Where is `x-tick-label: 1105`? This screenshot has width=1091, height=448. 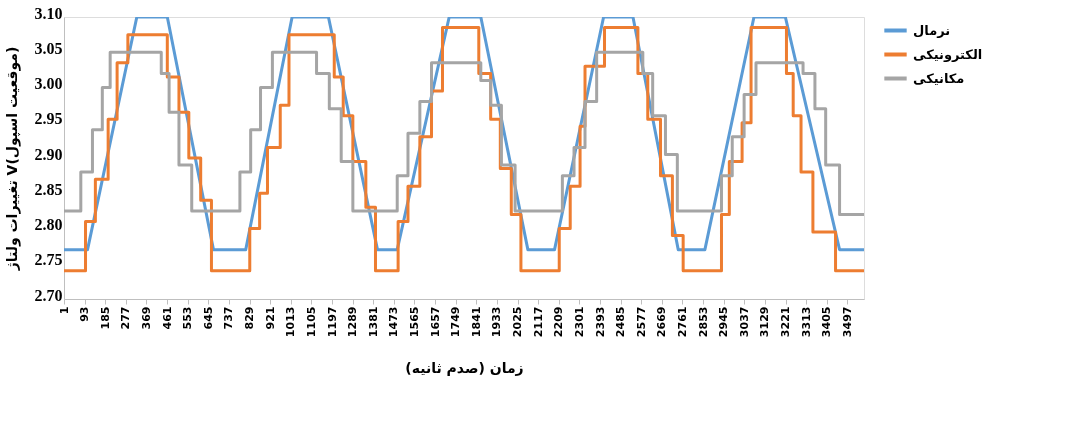 x-tick-label: 1105 is located at coordinates (311, 322).